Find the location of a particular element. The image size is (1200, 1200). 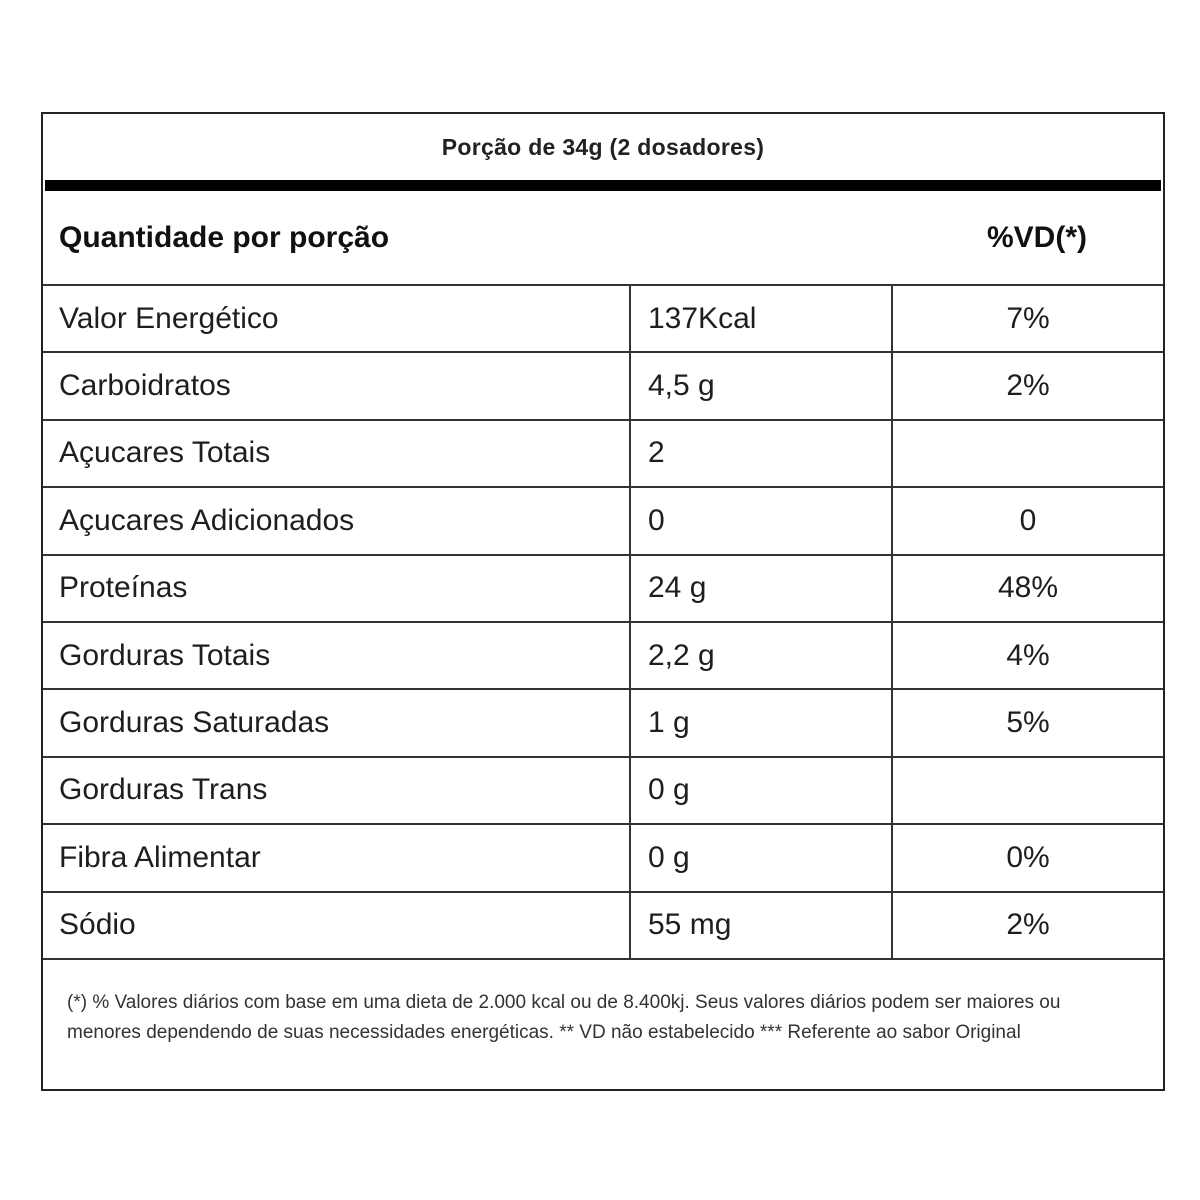

nutrient-amount: 137Kcal is located at coordinates (762, 319).